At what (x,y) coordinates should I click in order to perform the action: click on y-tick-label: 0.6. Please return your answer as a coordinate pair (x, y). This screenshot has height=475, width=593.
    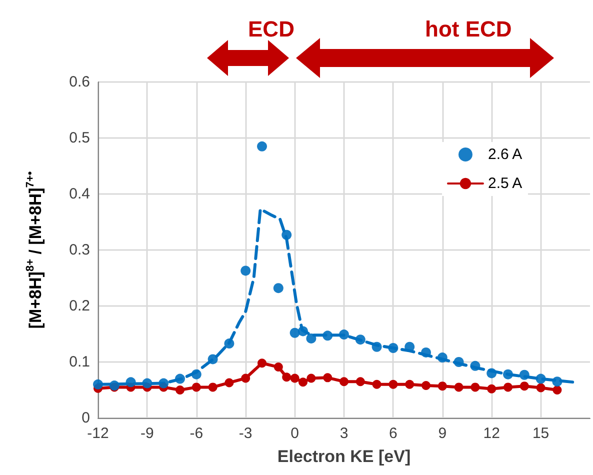
    Looking at the image, I should click on (79, 82).